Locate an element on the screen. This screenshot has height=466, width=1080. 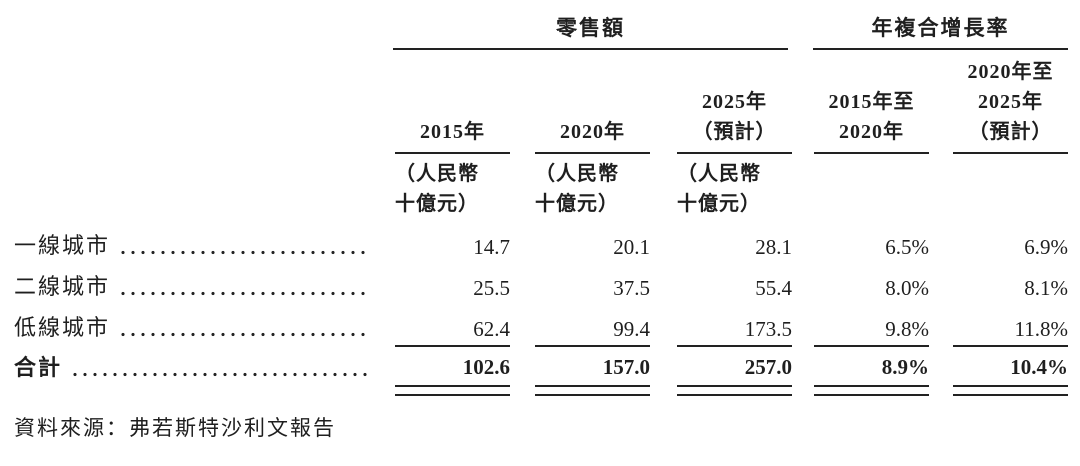
row-label: 一線城市 is located at coordinates (192, 244).